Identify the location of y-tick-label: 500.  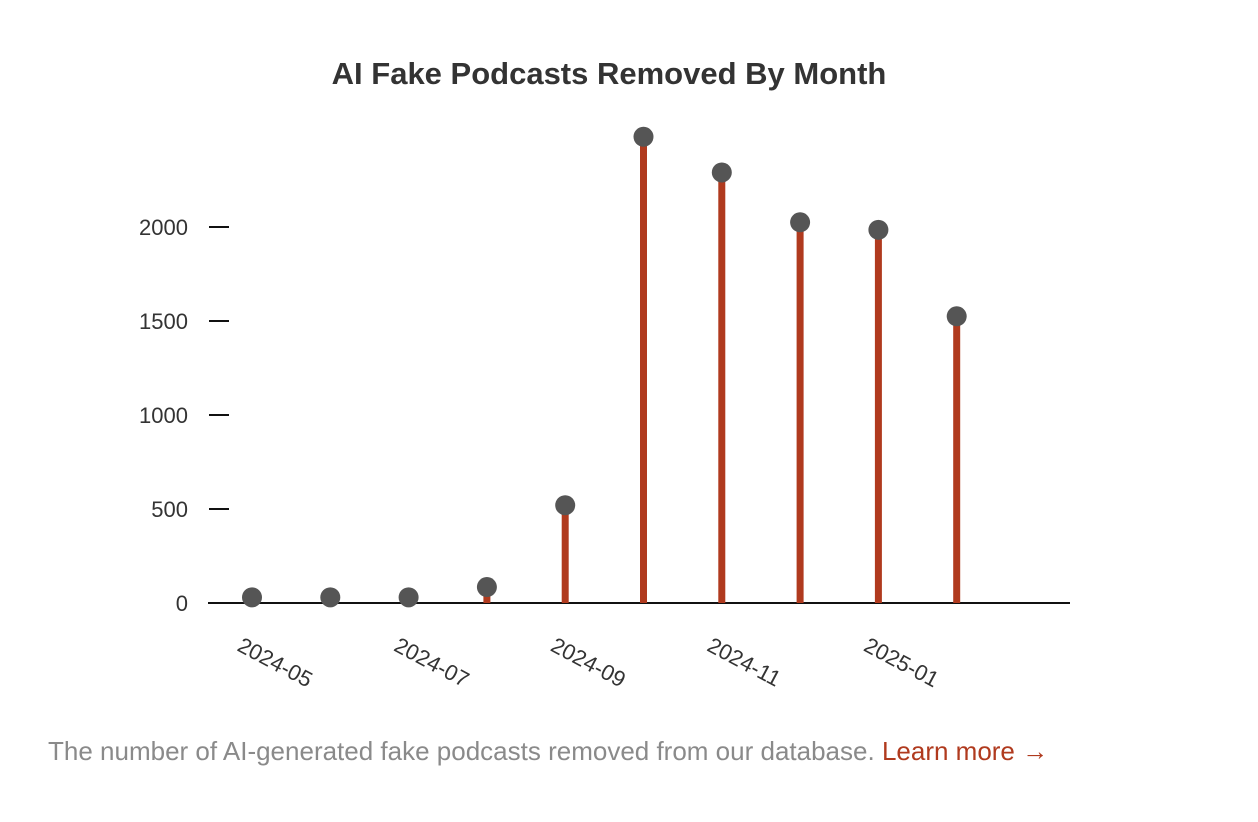
(169, 509).